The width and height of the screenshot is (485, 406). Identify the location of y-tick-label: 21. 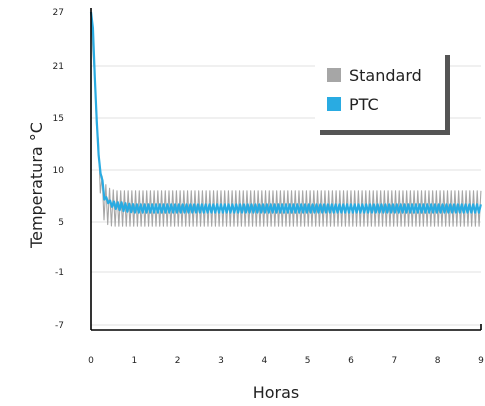
(58, 67).